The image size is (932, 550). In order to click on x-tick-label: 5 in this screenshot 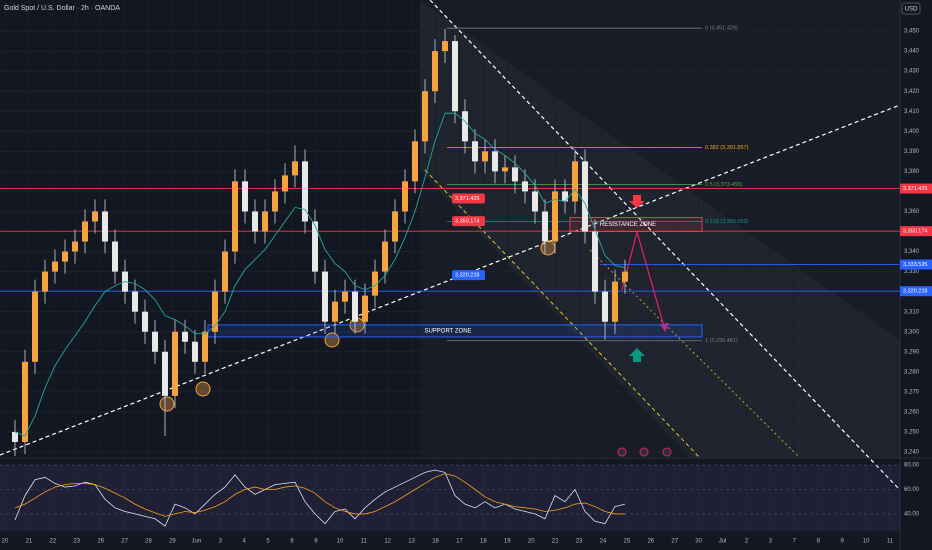, I will do `click(268, 542)`.